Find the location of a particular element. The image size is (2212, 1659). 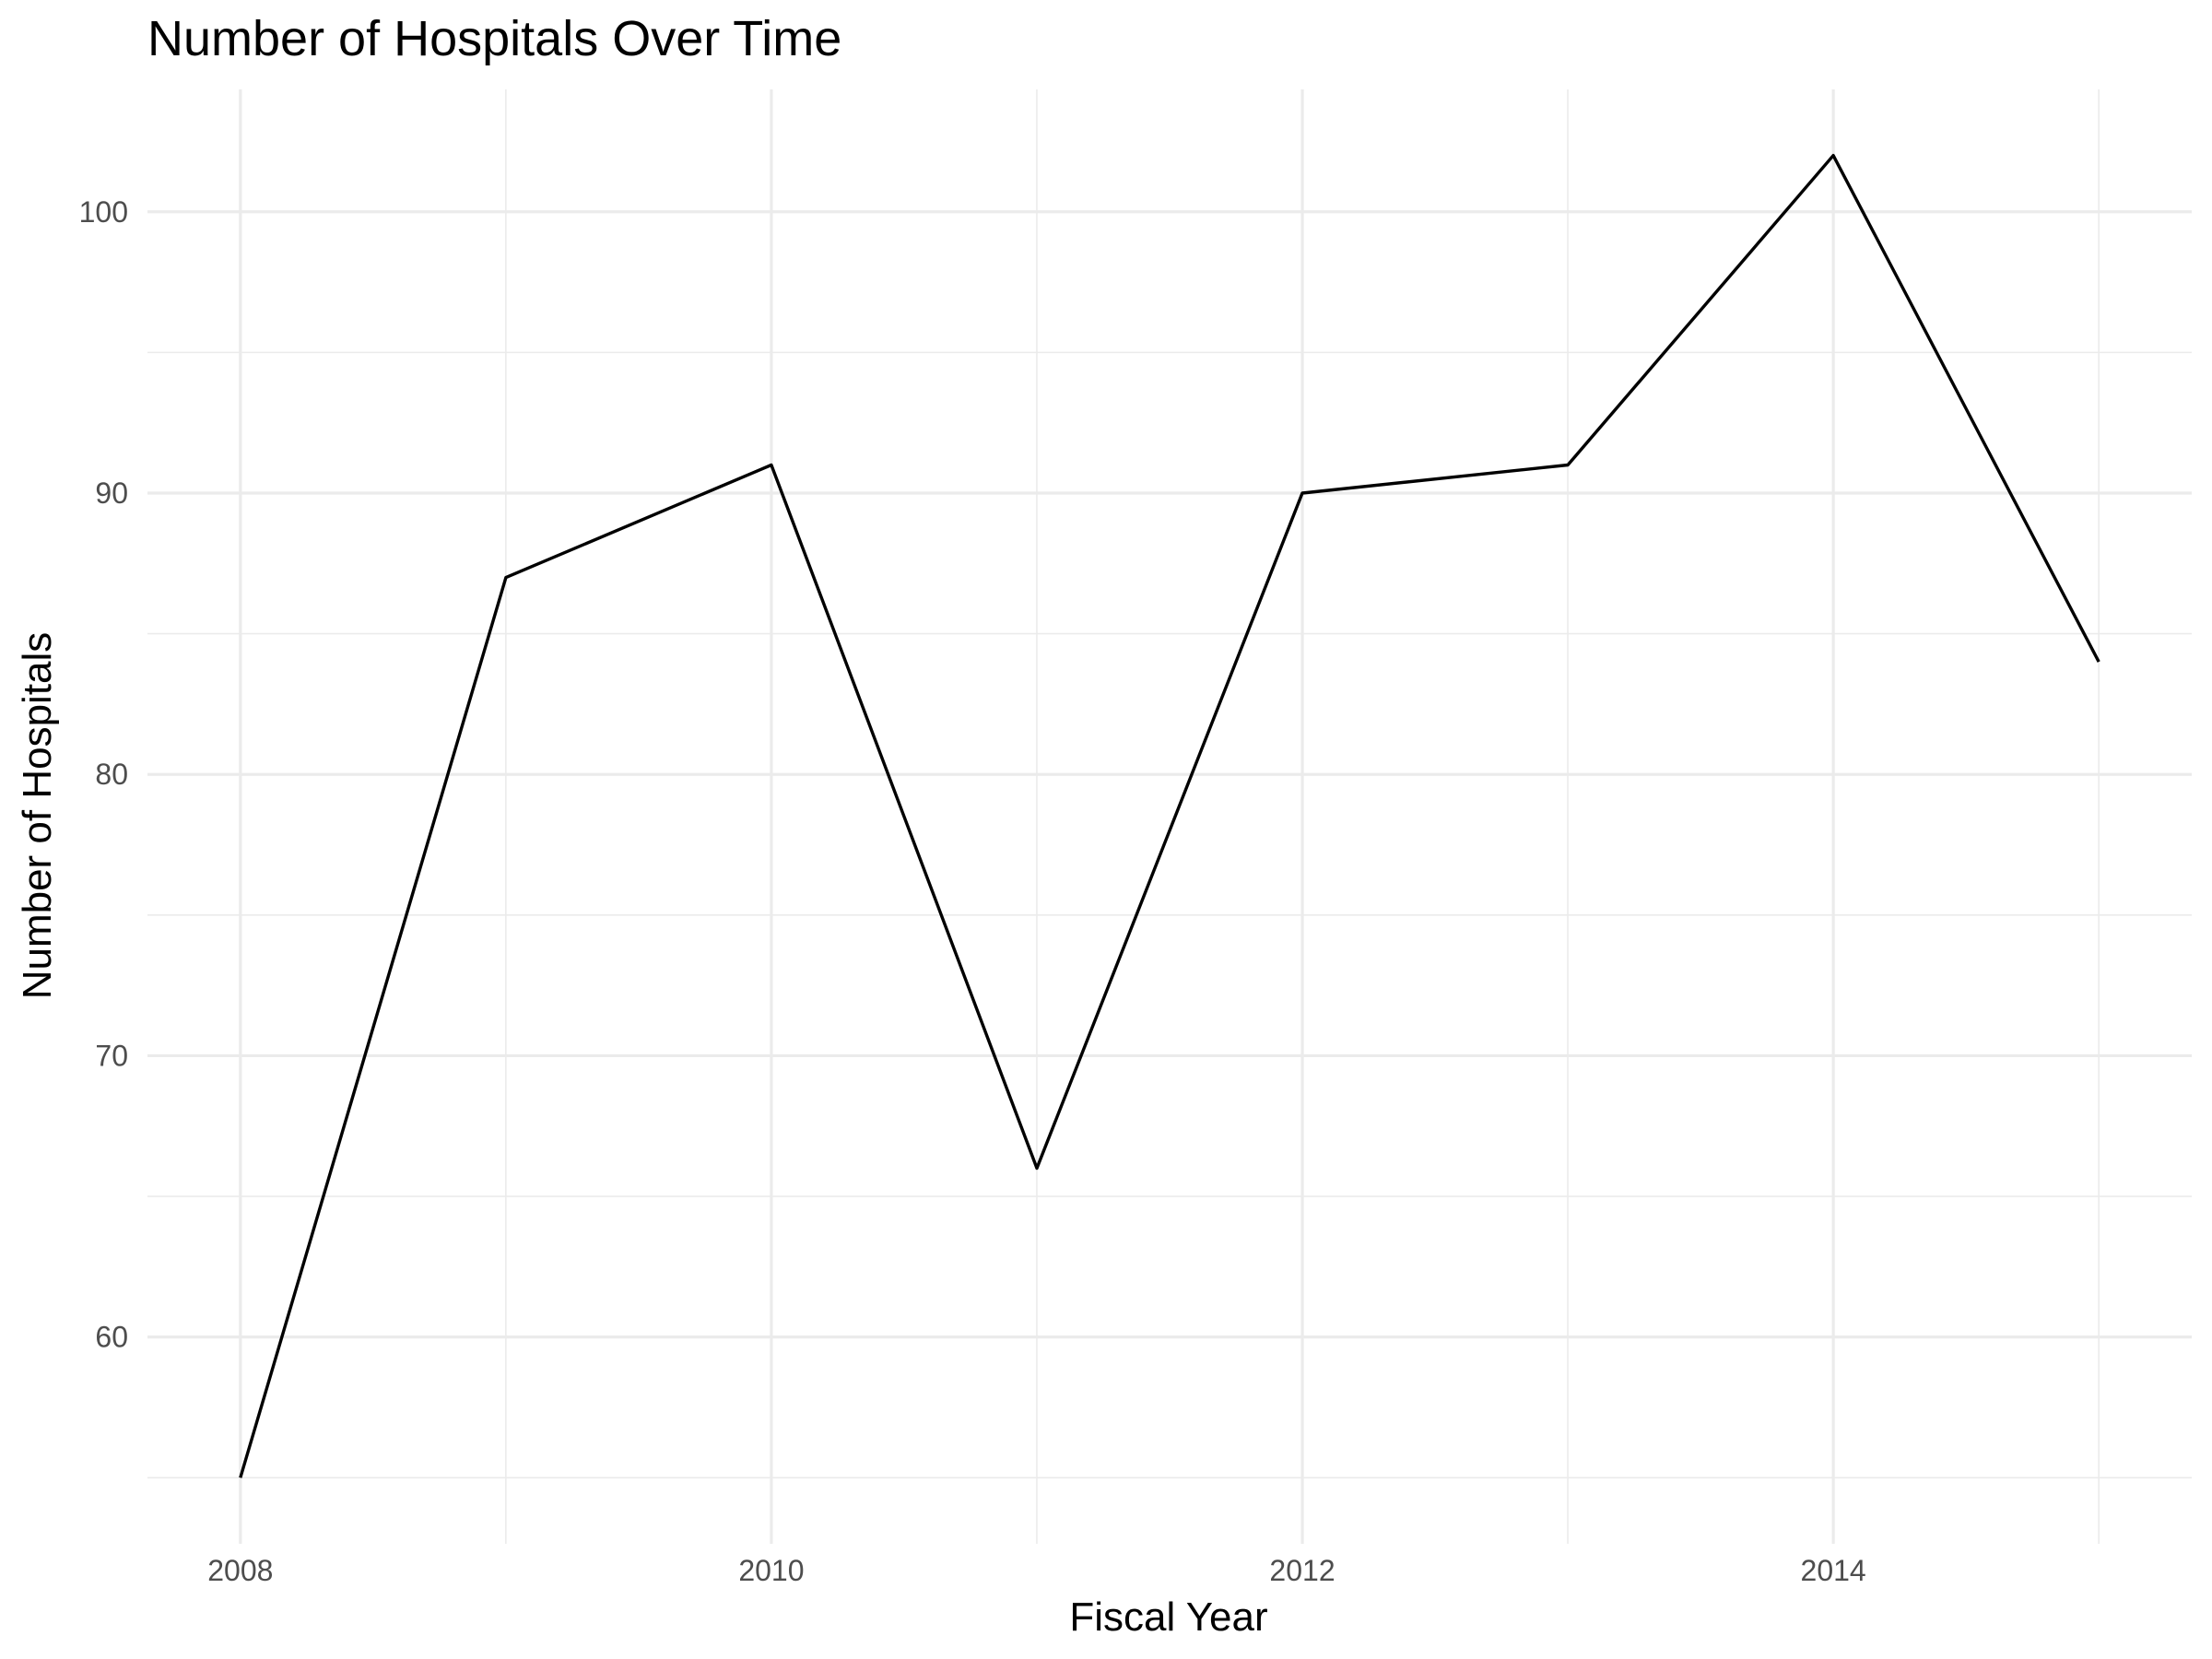

chart-title: Number of Hospitals Over Time is located at coordinates (494, 38).